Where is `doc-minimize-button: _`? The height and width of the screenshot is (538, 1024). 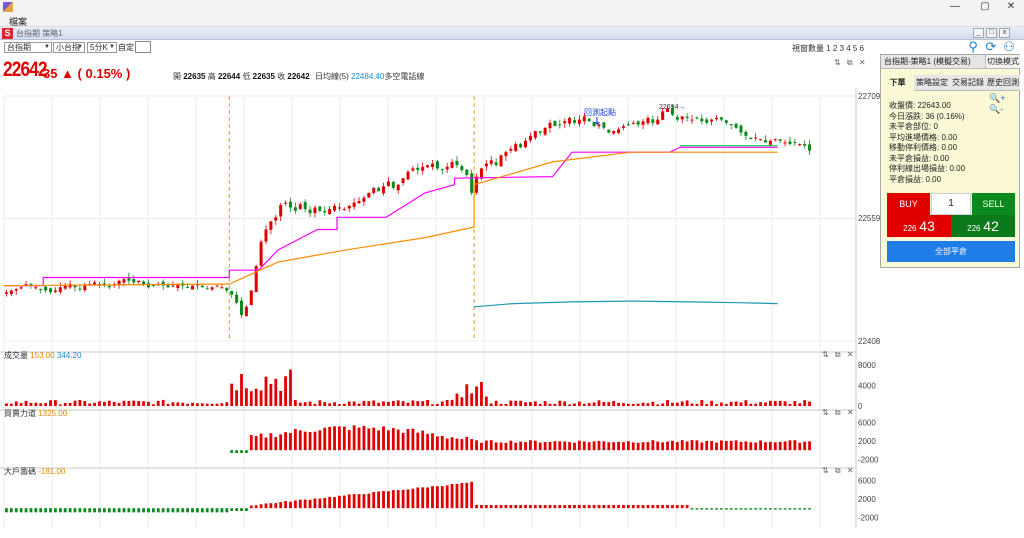
doc-minimize-button: _ is located at coordinates (978, 33).